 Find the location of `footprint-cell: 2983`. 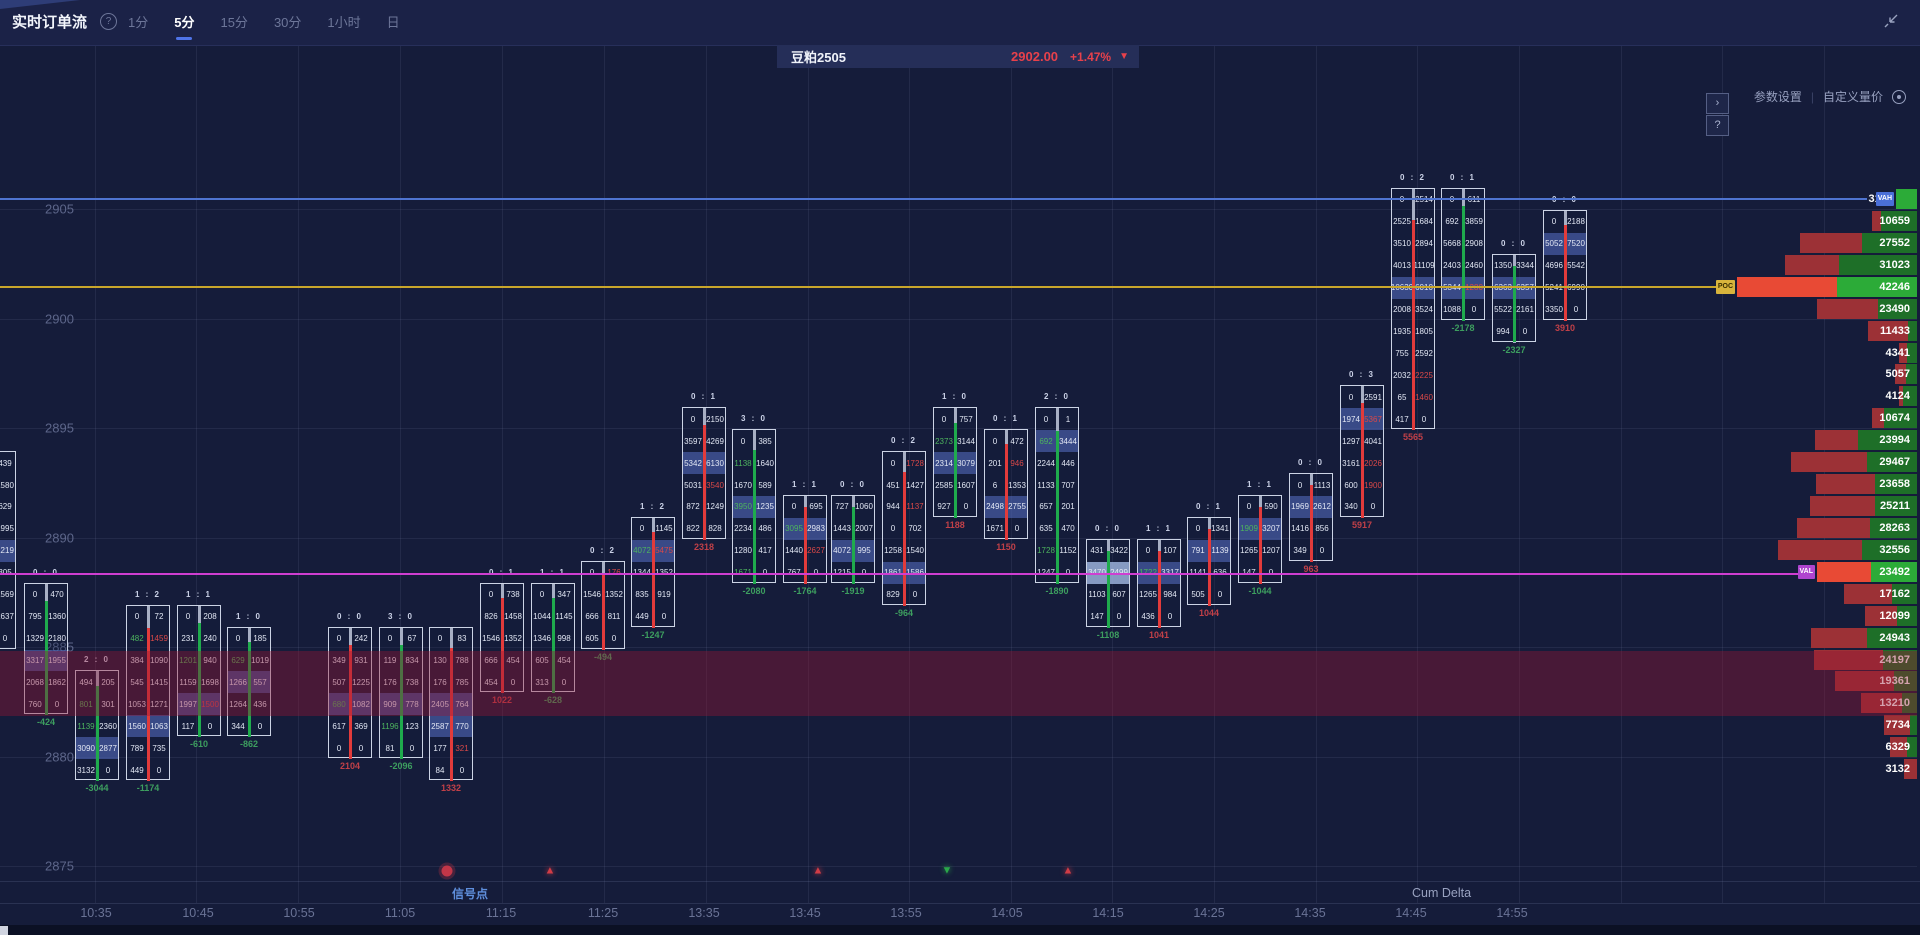

footprint-cell: 2983 is located at coordinates (816, 528).